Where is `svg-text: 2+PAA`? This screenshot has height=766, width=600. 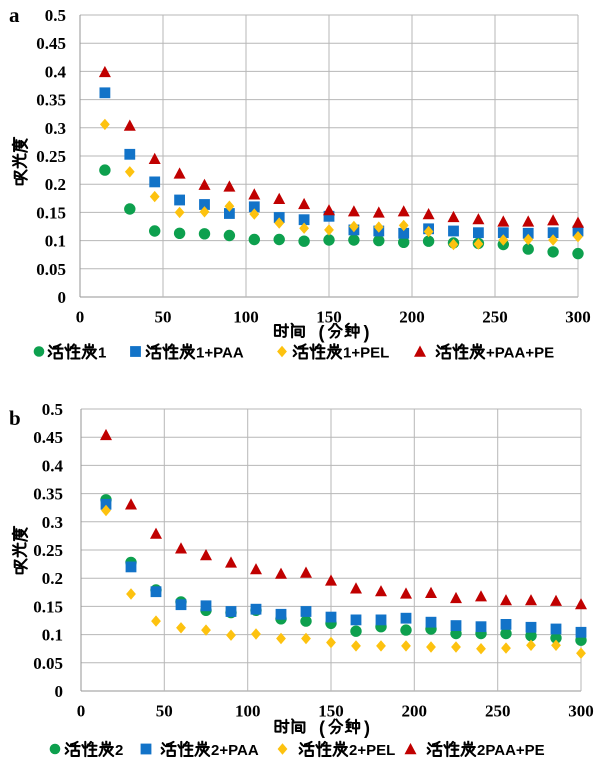
svg-text: 2+PAA is located at coordinates (235, 750).